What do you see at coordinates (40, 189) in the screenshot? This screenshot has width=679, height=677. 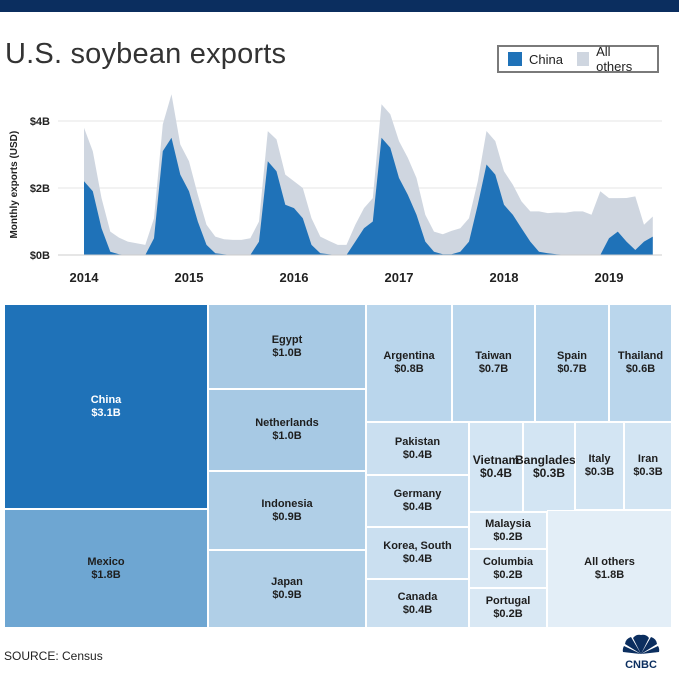 I see `y-tick-label: $2B` at bounding box center [40, 189].